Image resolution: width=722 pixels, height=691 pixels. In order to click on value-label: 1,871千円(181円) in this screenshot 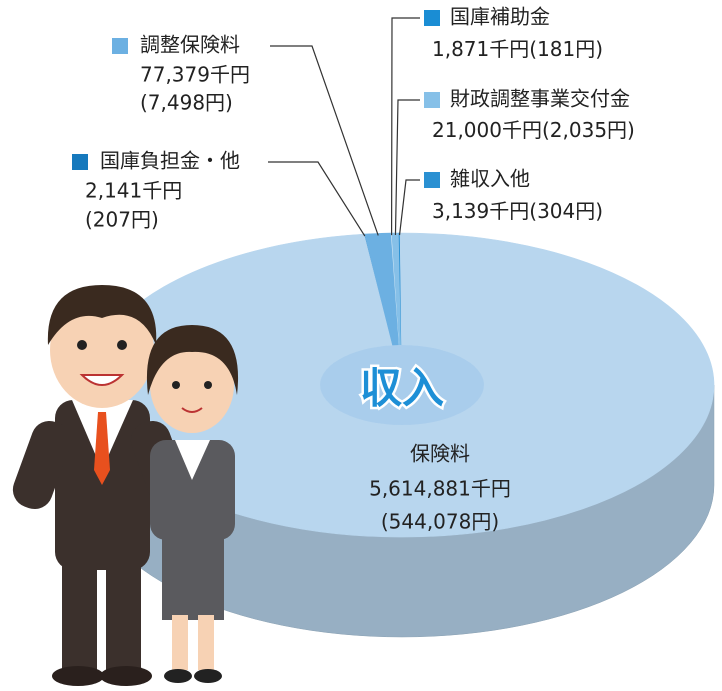, I will do `click(517, 49)`.